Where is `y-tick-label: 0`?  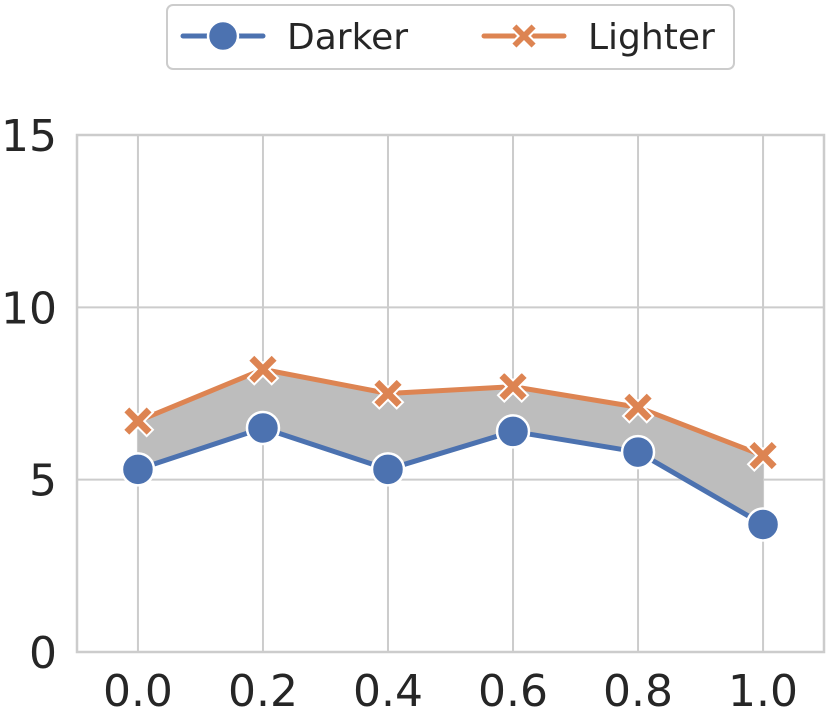
y-tick-label: 0 is located at coordinates (43, 653).